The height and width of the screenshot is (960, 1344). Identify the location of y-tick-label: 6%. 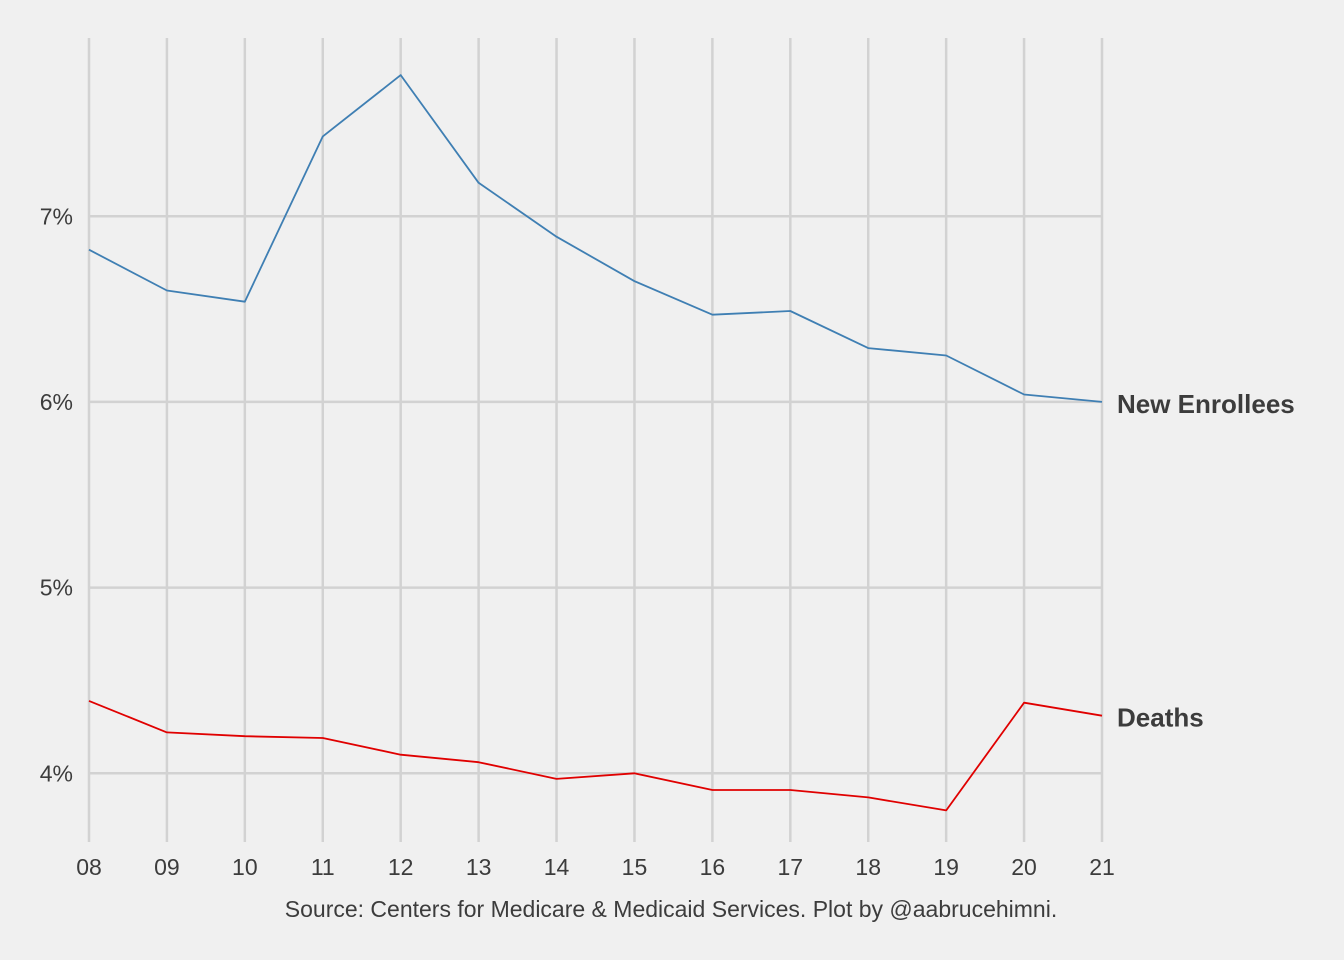
(56, 402).